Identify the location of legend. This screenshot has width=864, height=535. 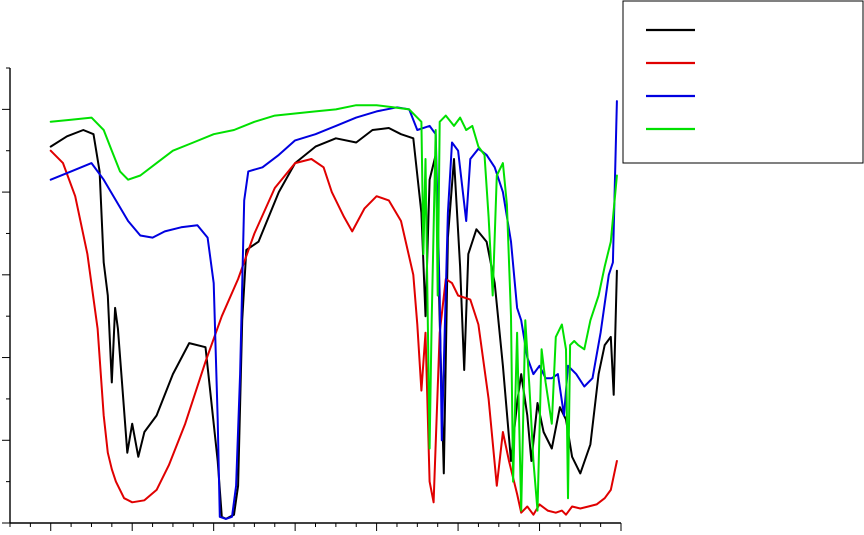
(743, 82).